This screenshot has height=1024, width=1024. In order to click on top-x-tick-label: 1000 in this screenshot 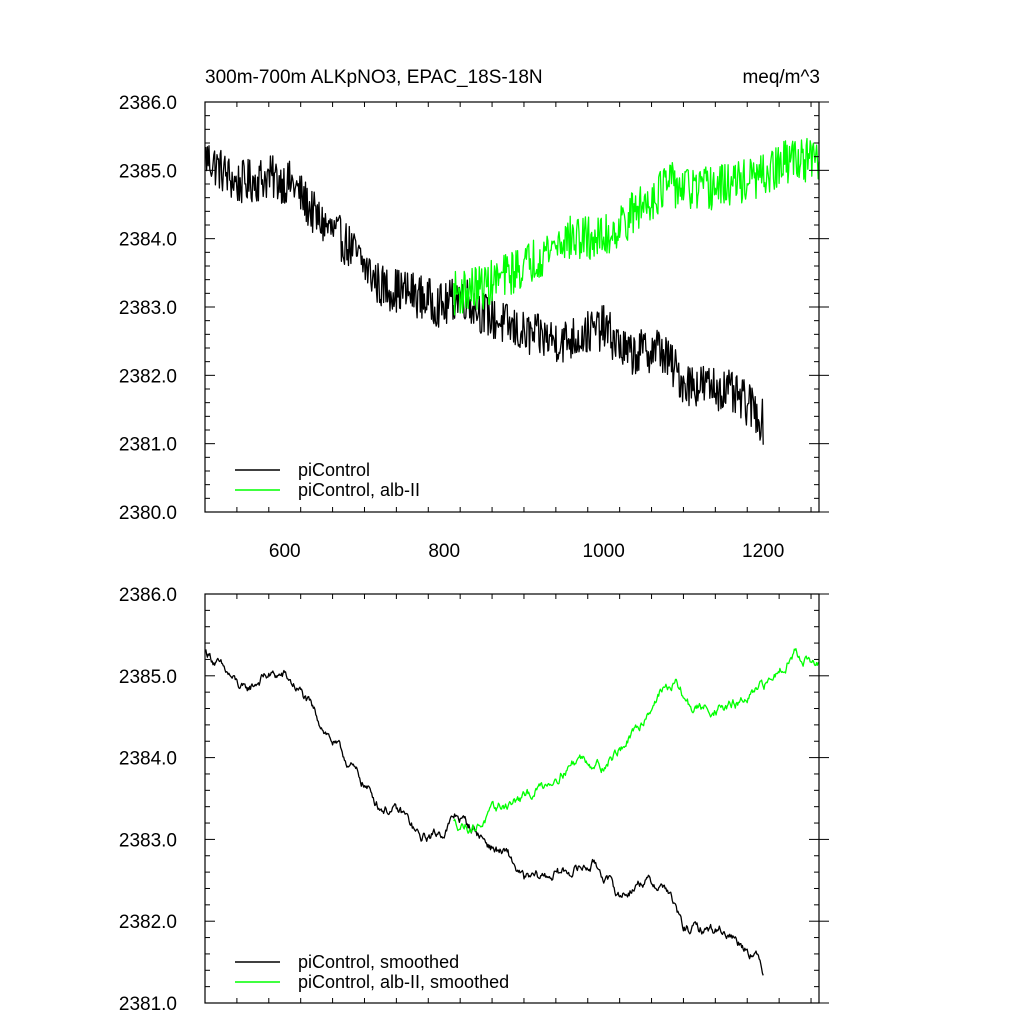, I will do `click(604, 551)`.